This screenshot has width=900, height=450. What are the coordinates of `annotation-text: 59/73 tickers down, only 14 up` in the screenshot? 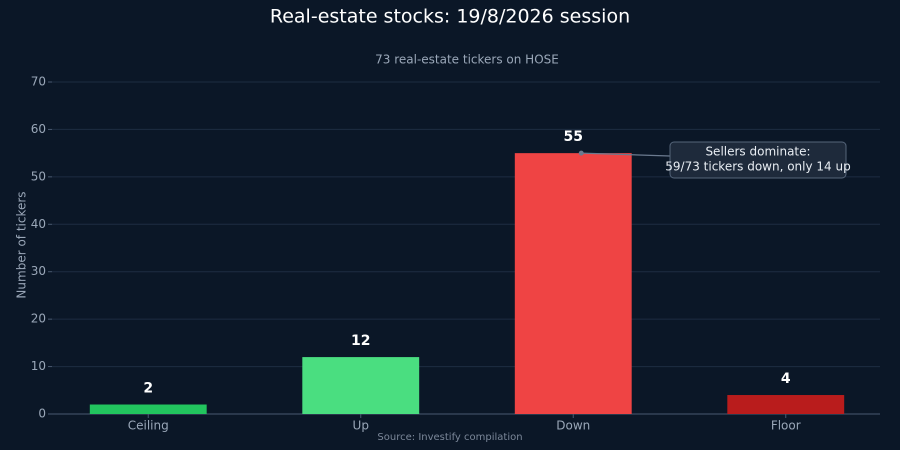 It's located at (757, 167).